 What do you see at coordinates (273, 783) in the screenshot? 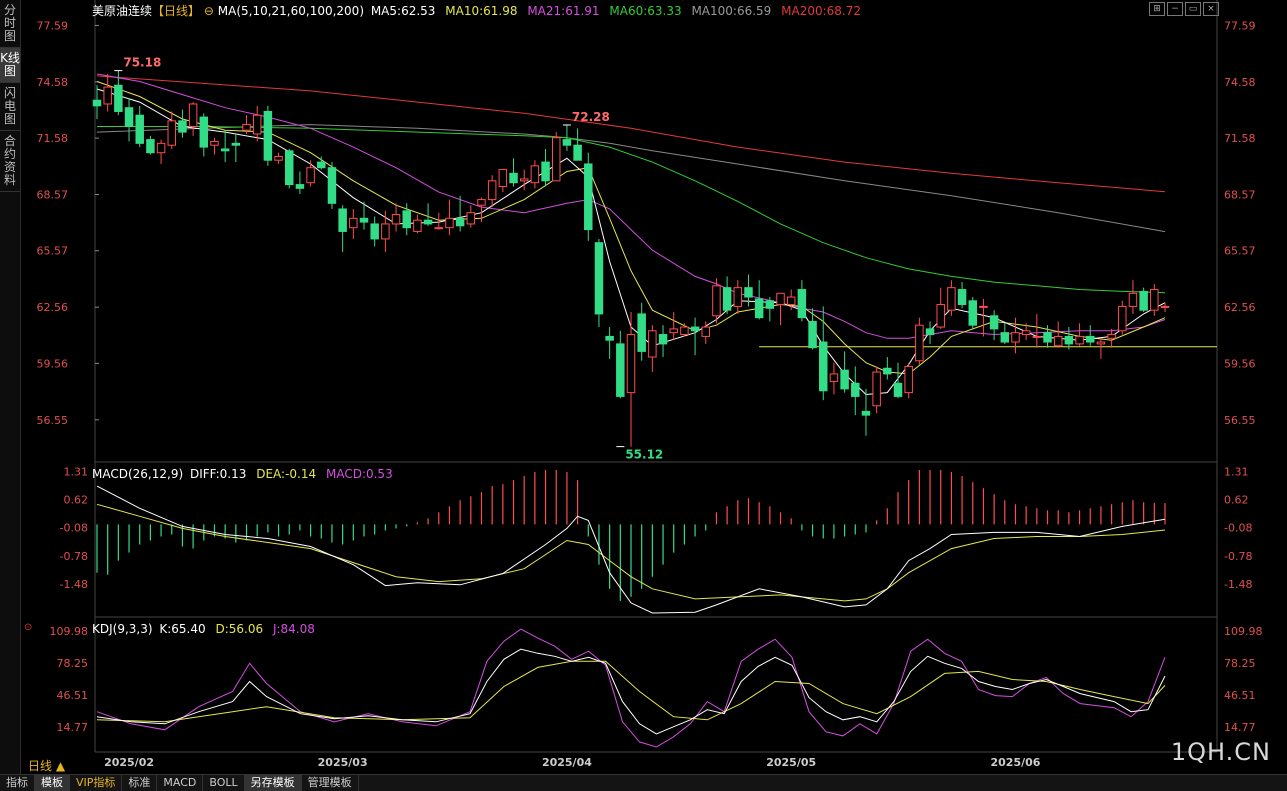
I see `tab-save-template: 另存模板` at bounding box center [273, 783].